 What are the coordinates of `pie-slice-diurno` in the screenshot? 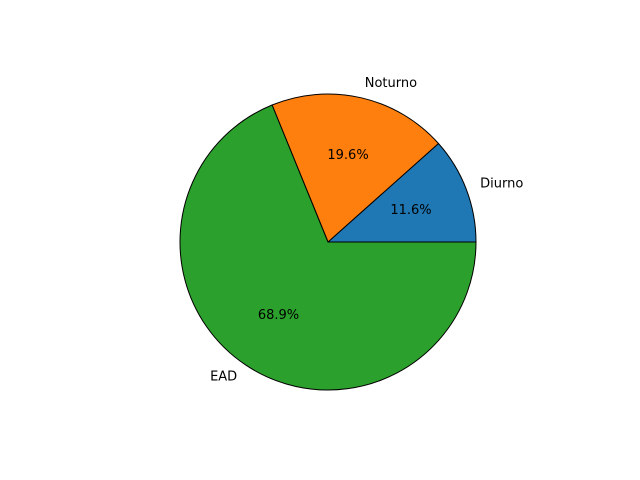 It's located at (402, 193).